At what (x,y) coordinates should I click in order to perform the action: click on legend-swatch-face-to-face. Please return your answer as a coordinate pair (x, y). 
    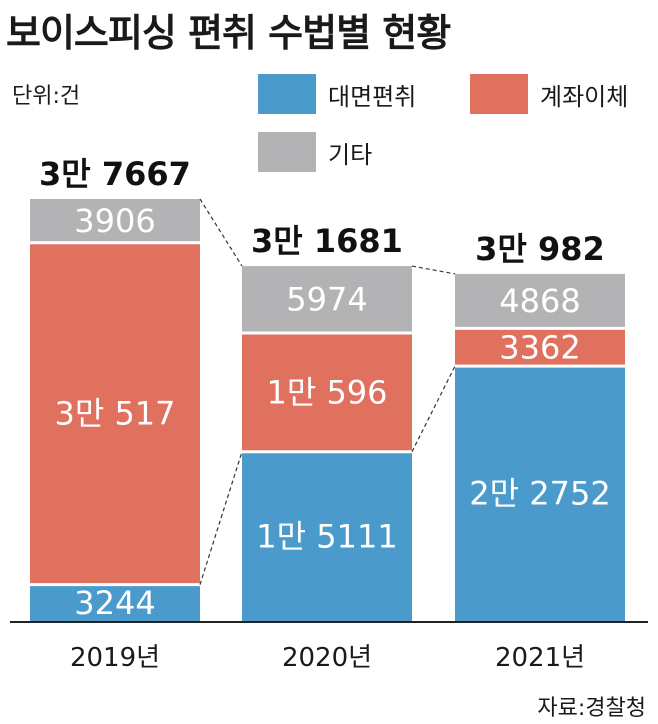
    Looking at the image, I should click on (287, 94).